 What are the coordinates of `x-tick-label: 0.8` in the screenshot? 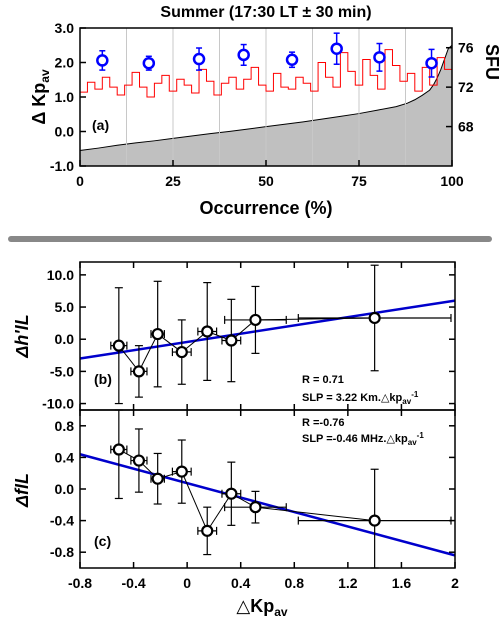 It's located at (295, 583).